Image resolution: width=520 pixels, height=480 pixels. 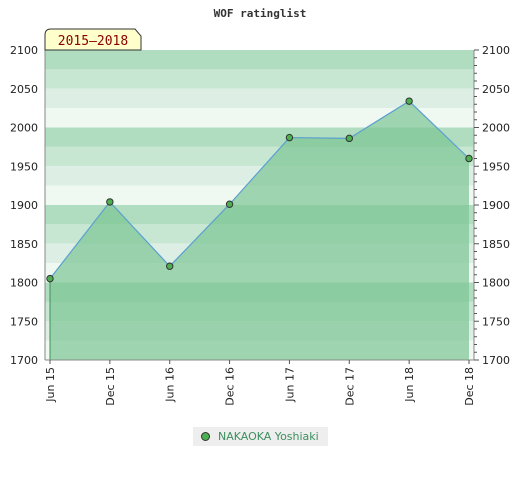 I want to click on y-tick-label-left: 1950, so click(x=24, y=166).